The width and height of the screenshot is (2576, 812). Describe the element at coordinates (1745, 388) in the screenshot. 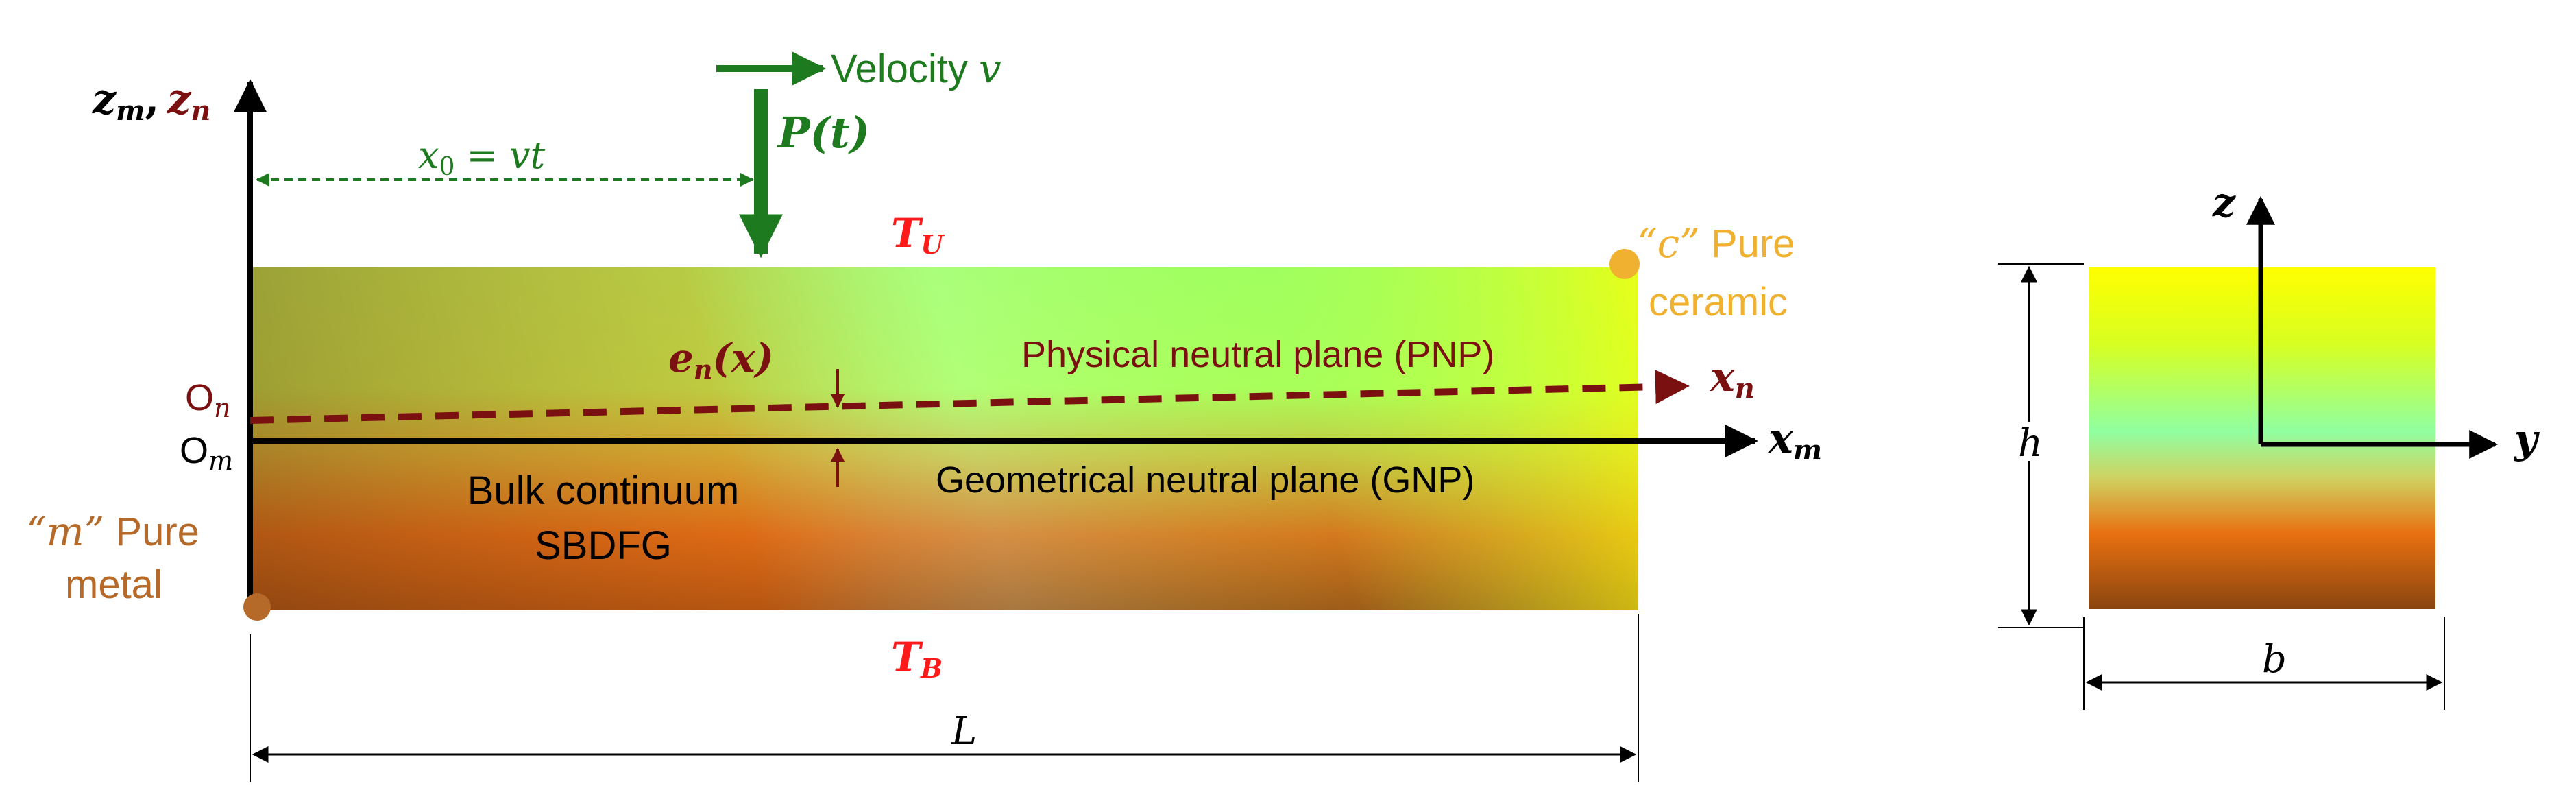

I see `xn-subscript: n` at that location.